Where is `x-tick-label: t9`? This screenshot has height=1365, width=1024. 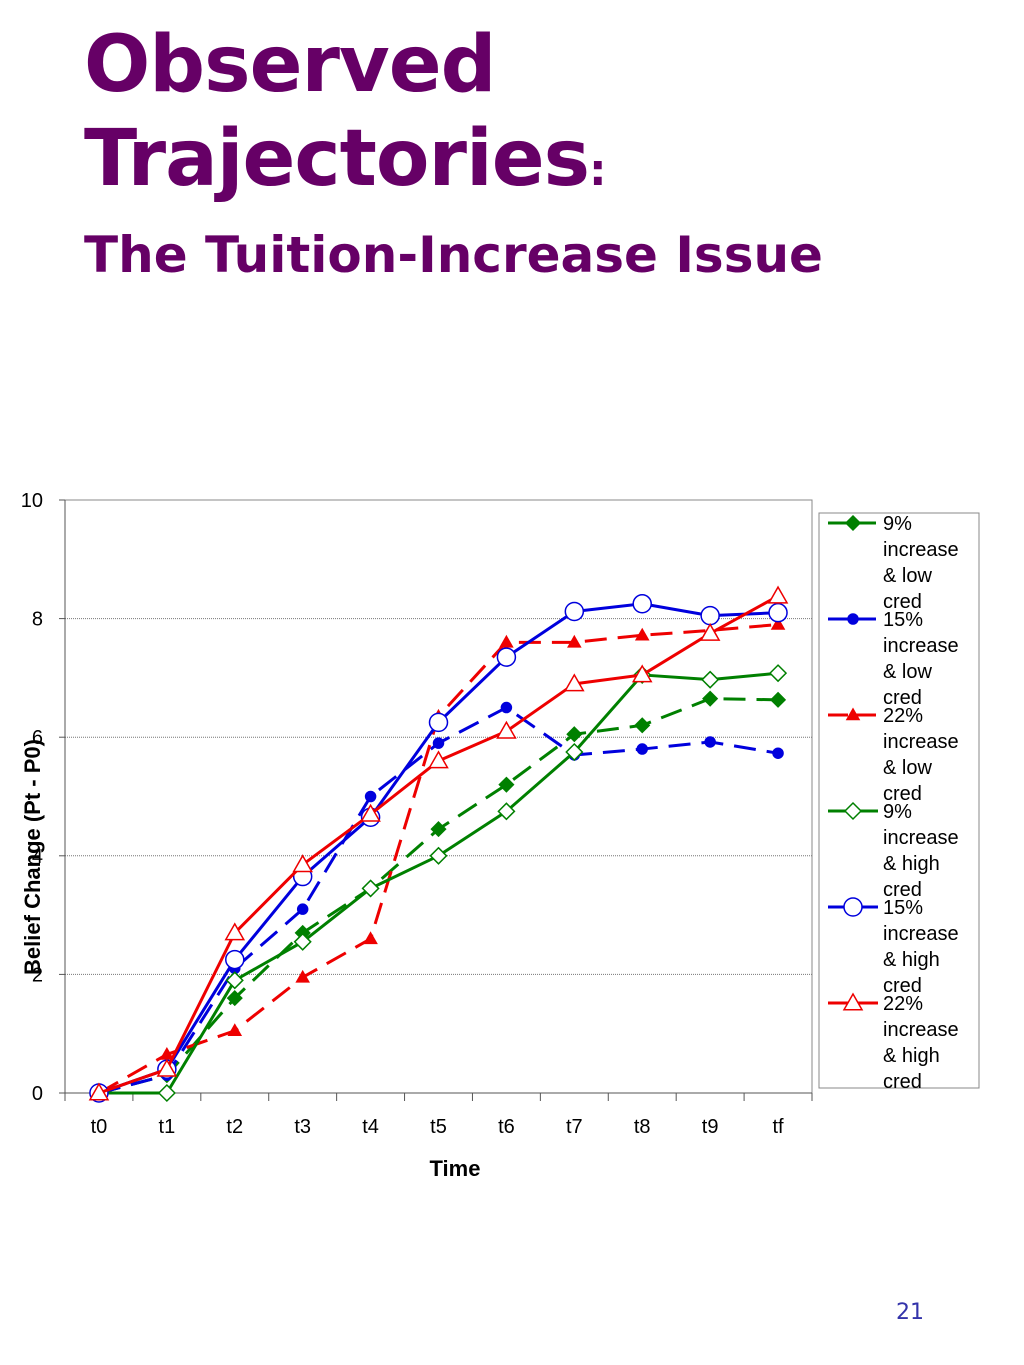 x-tick-label: t9 is located at coordinates (710, 1127).